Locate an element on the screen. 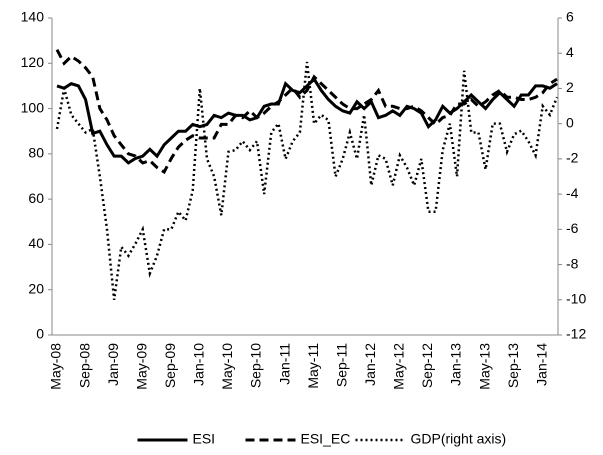  x-tick-label: Sep-08 is located at coordinates (84, 365).